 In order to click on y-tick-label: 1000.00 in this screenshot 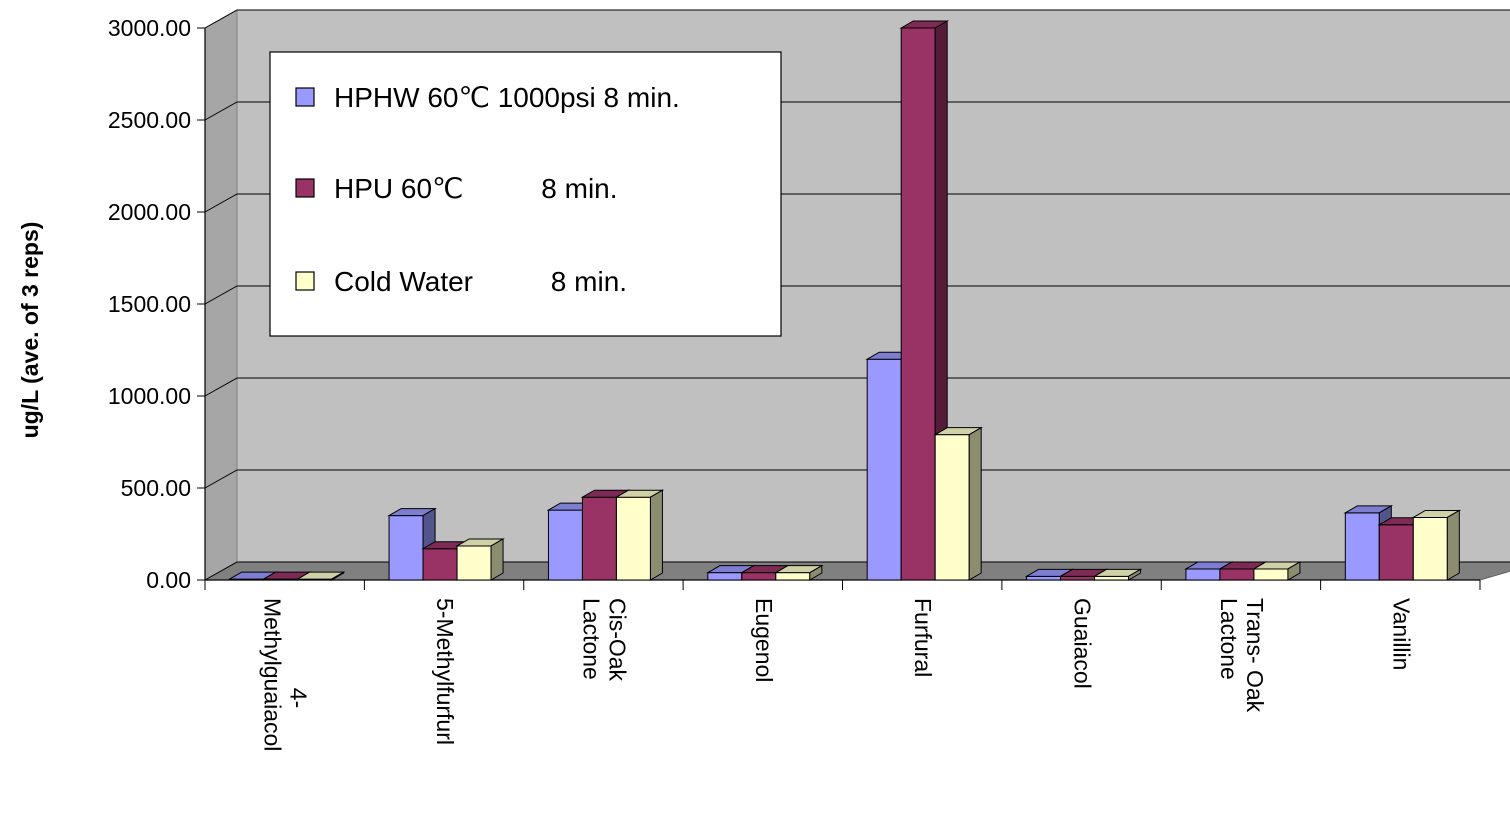, I will do `click(149, 396)`.